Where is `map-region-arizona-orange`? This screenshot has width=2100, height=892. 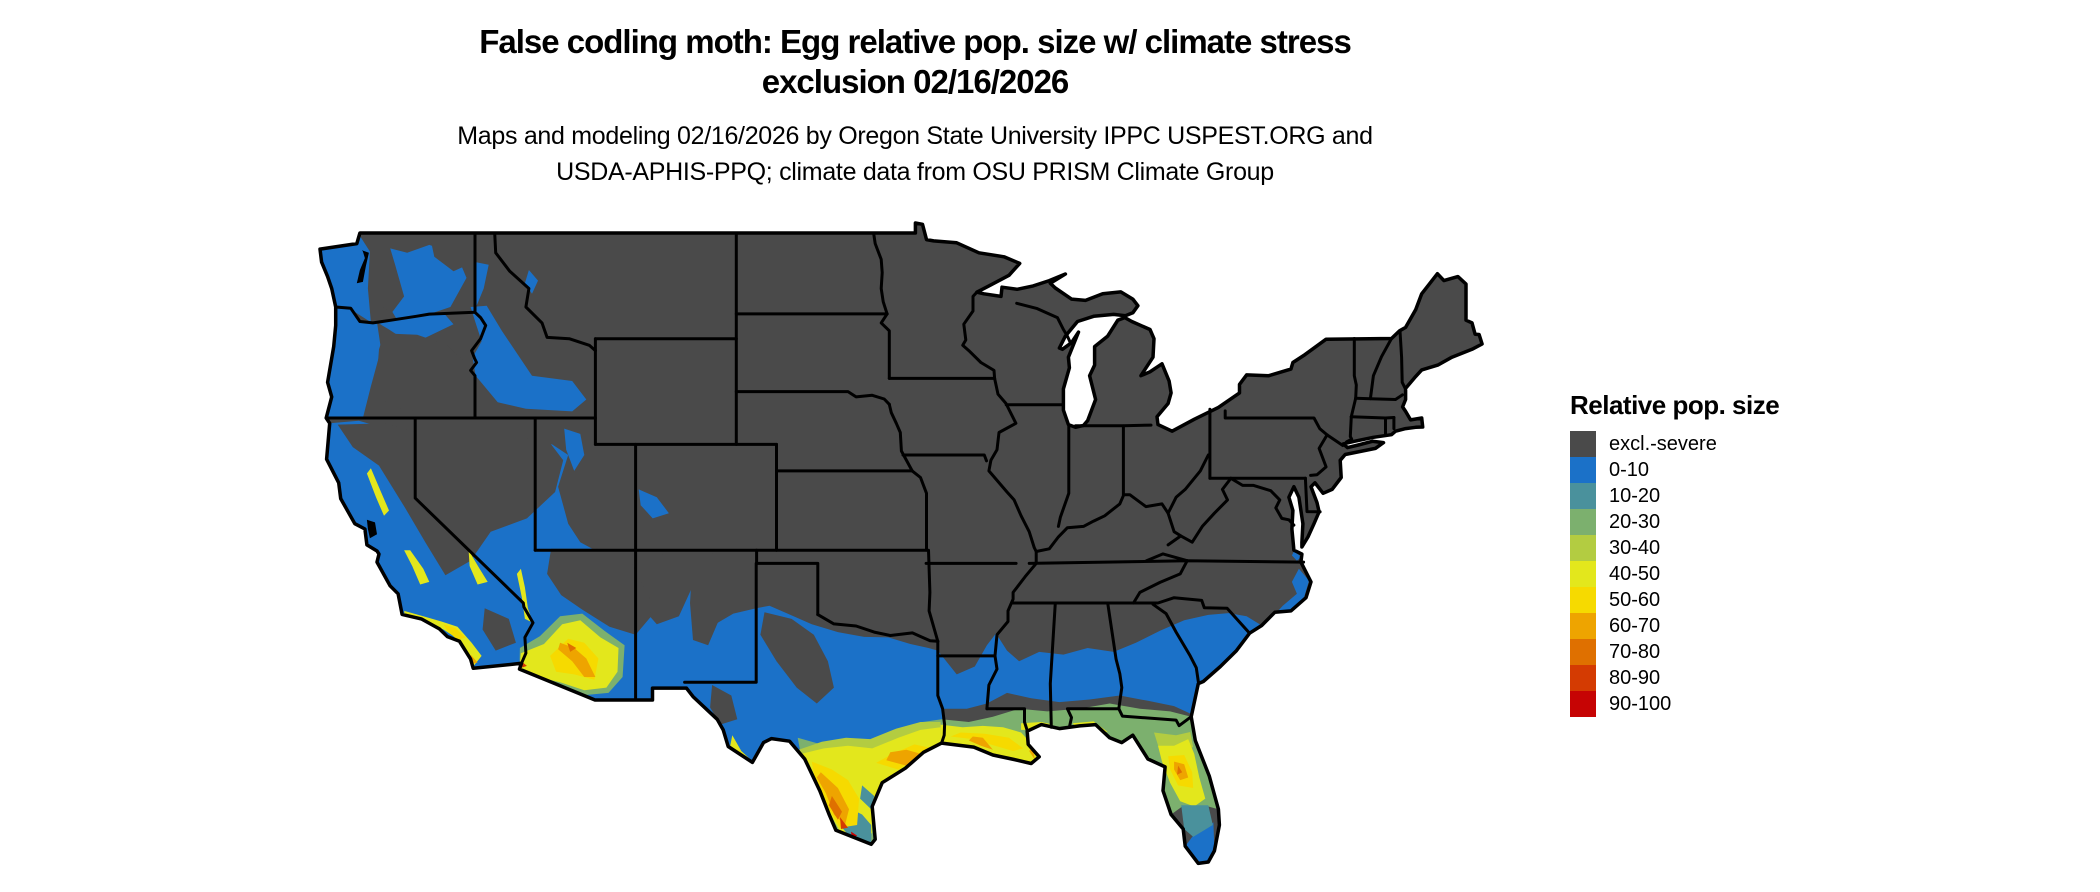 map-region-arizona-orange is located at coordinates (577, 659).